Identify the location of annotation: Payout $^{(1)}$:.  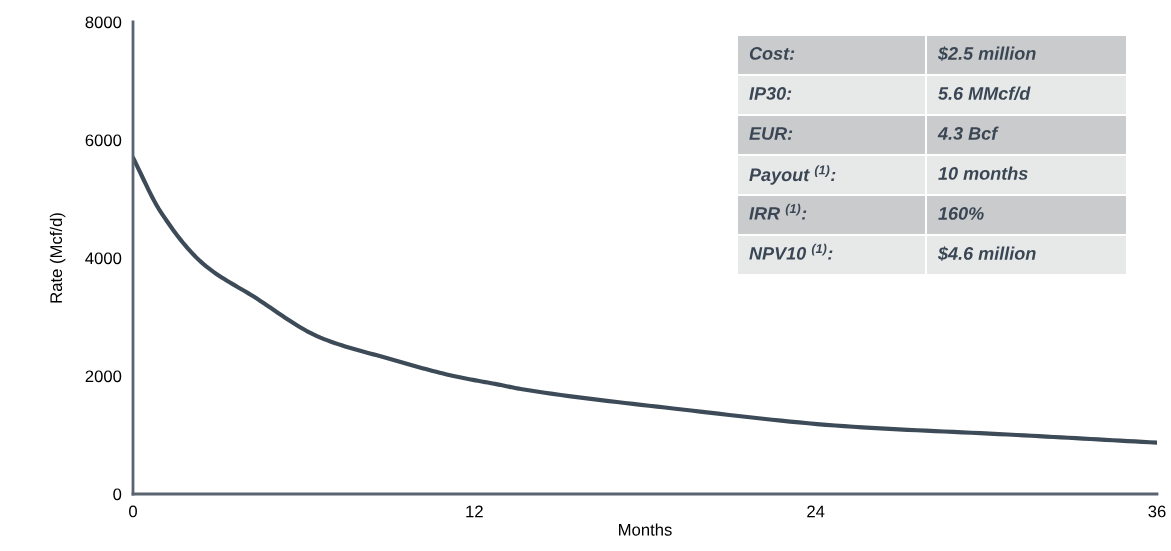
(792, 175).